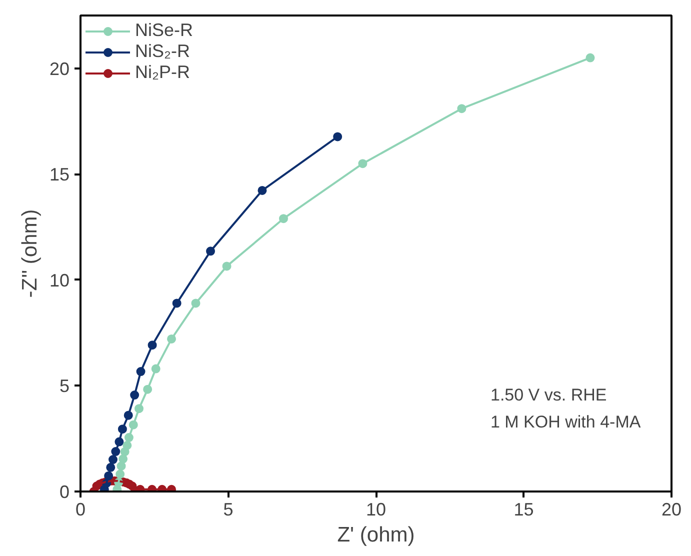 Image resolution: width=691 pixels, height=556 pixels. What do you see at coordinates (80, 510) in the screenshot?
I see `x-tick-label: 0` at bounding box center [80, 510].